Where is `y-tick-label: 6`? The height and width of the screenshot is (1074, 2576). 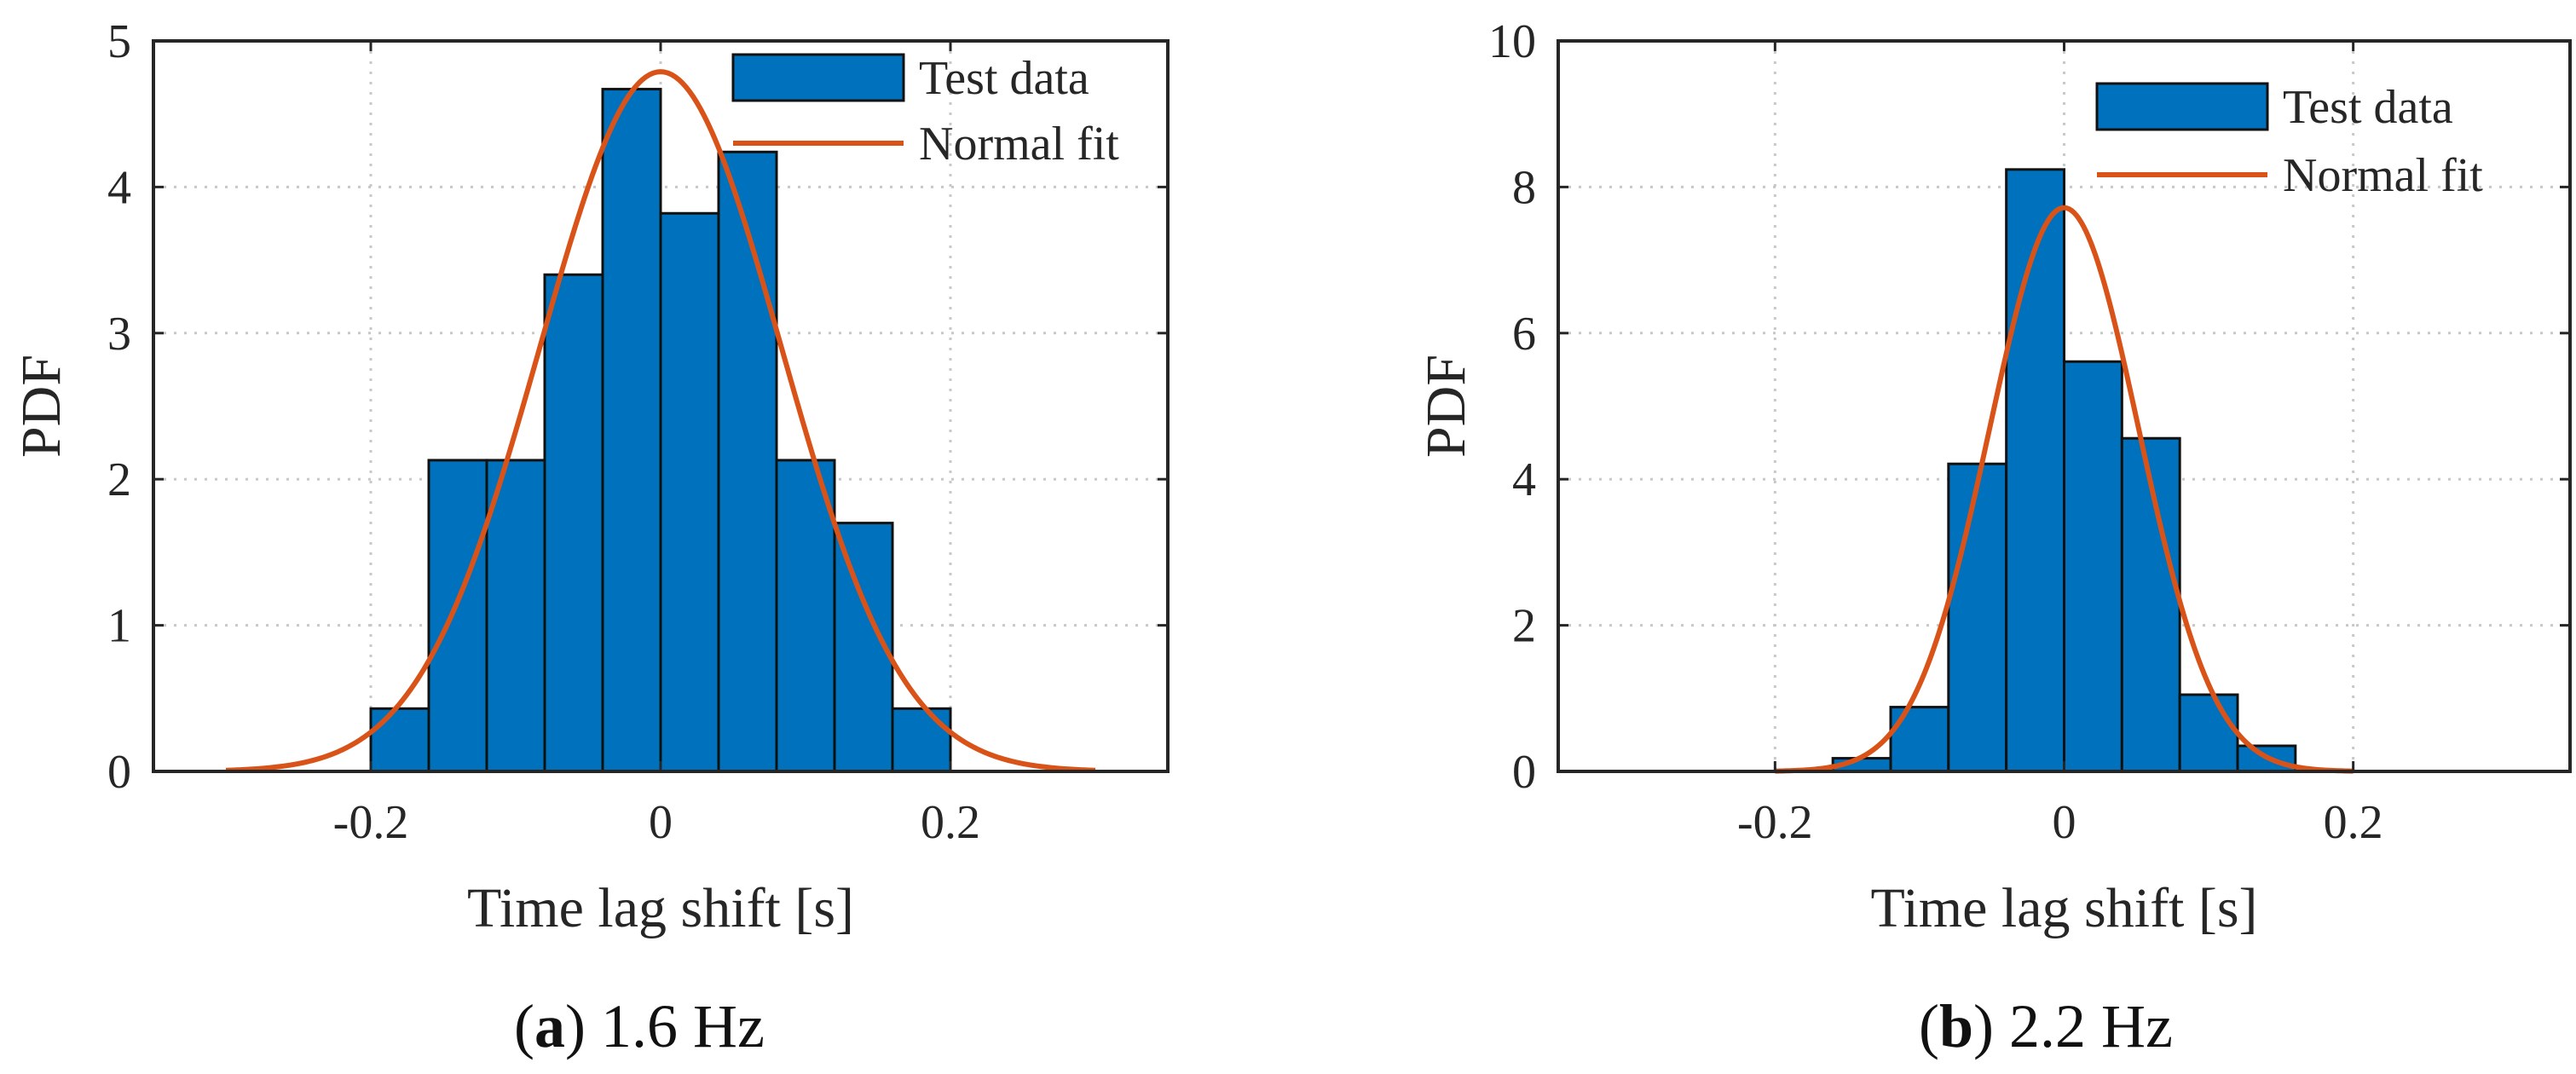
y-tick-label: 6 is located at coordinates (1524, 334).